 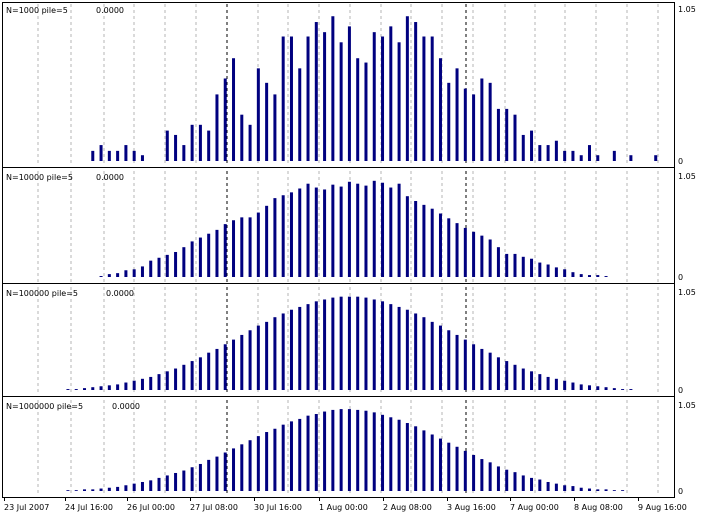 What do you see at coordinates (662, 507) in the screenshot?
I see `x-tick-label: 9 Aug 16:00` at bounding box center [662, 507].